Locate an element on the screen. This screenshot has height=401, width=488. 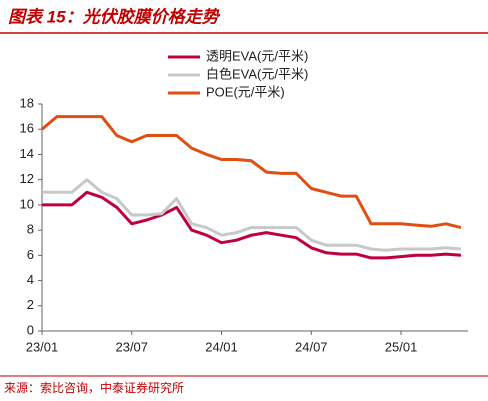
x-tick-label: 23/01 is located at coordinates (42, 346).